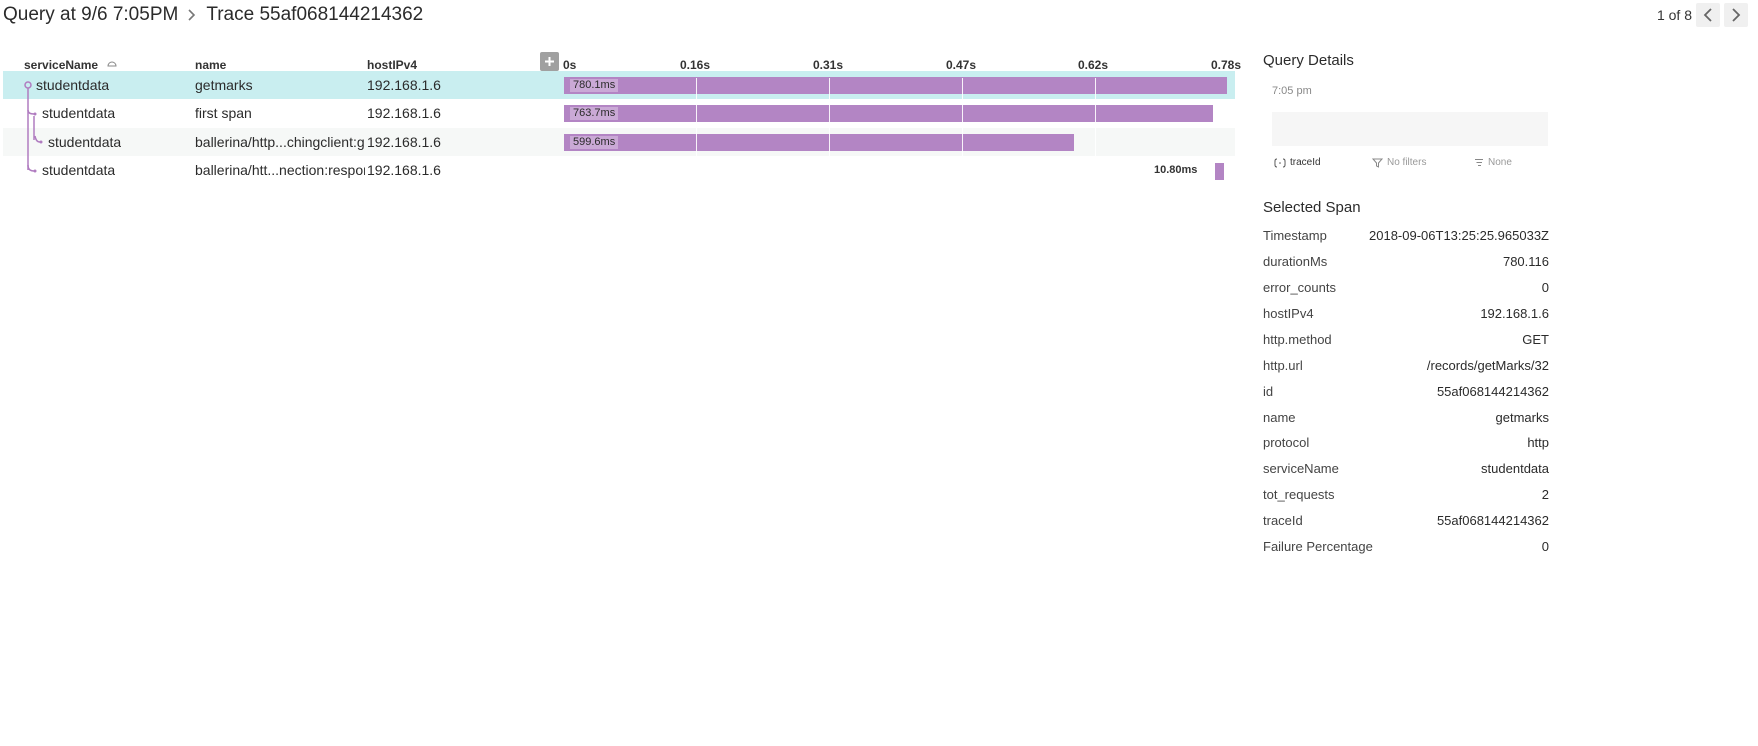 This screenshot has width=1758, height=746. What do you see at coordinates (33, 127) in the screenshot?
I see `span-tree-lines` at bounding box center [33, 127].